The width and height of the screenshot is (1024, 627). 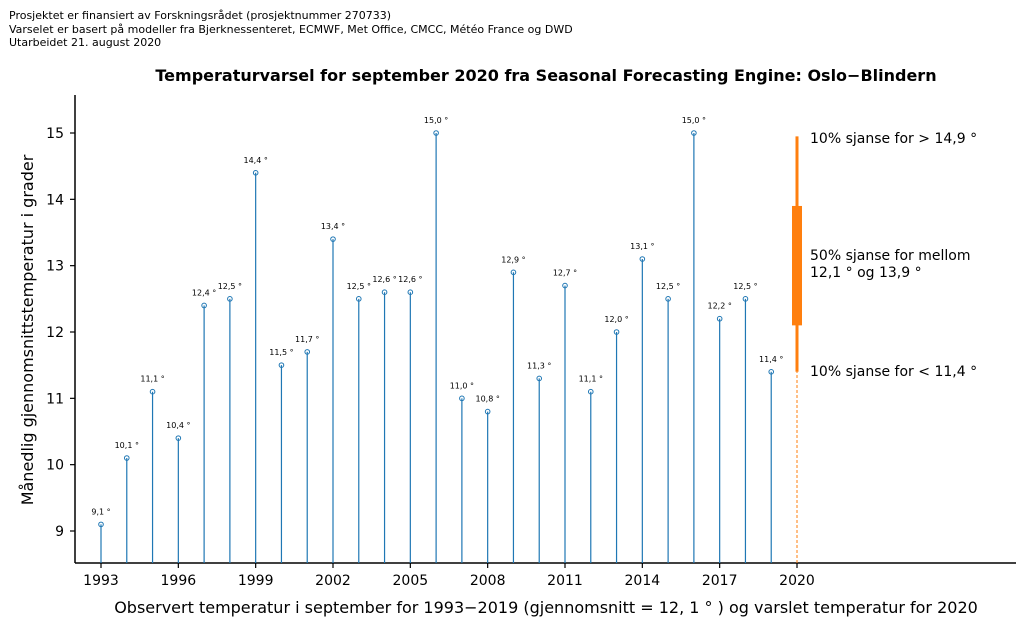 What do you see at coordinates (487, 399) in the screenshot?
I see `data-label: 10,8 °` at bounding box center [487, 399].